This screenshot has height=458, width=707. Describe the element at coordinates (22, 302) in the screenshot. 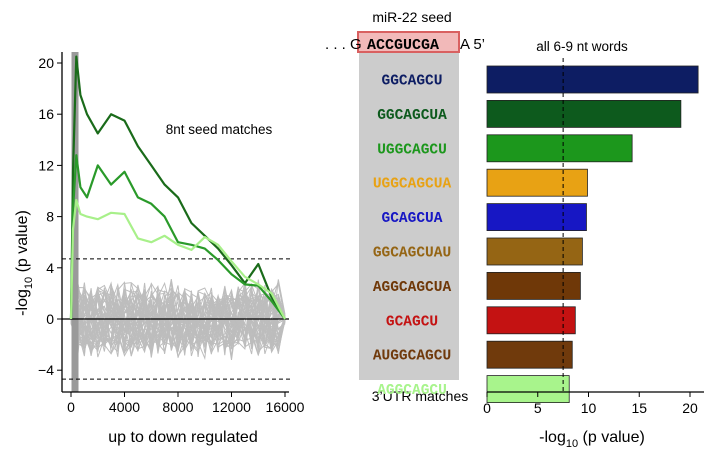

I see `y-axis-label-main: -log` at that location.